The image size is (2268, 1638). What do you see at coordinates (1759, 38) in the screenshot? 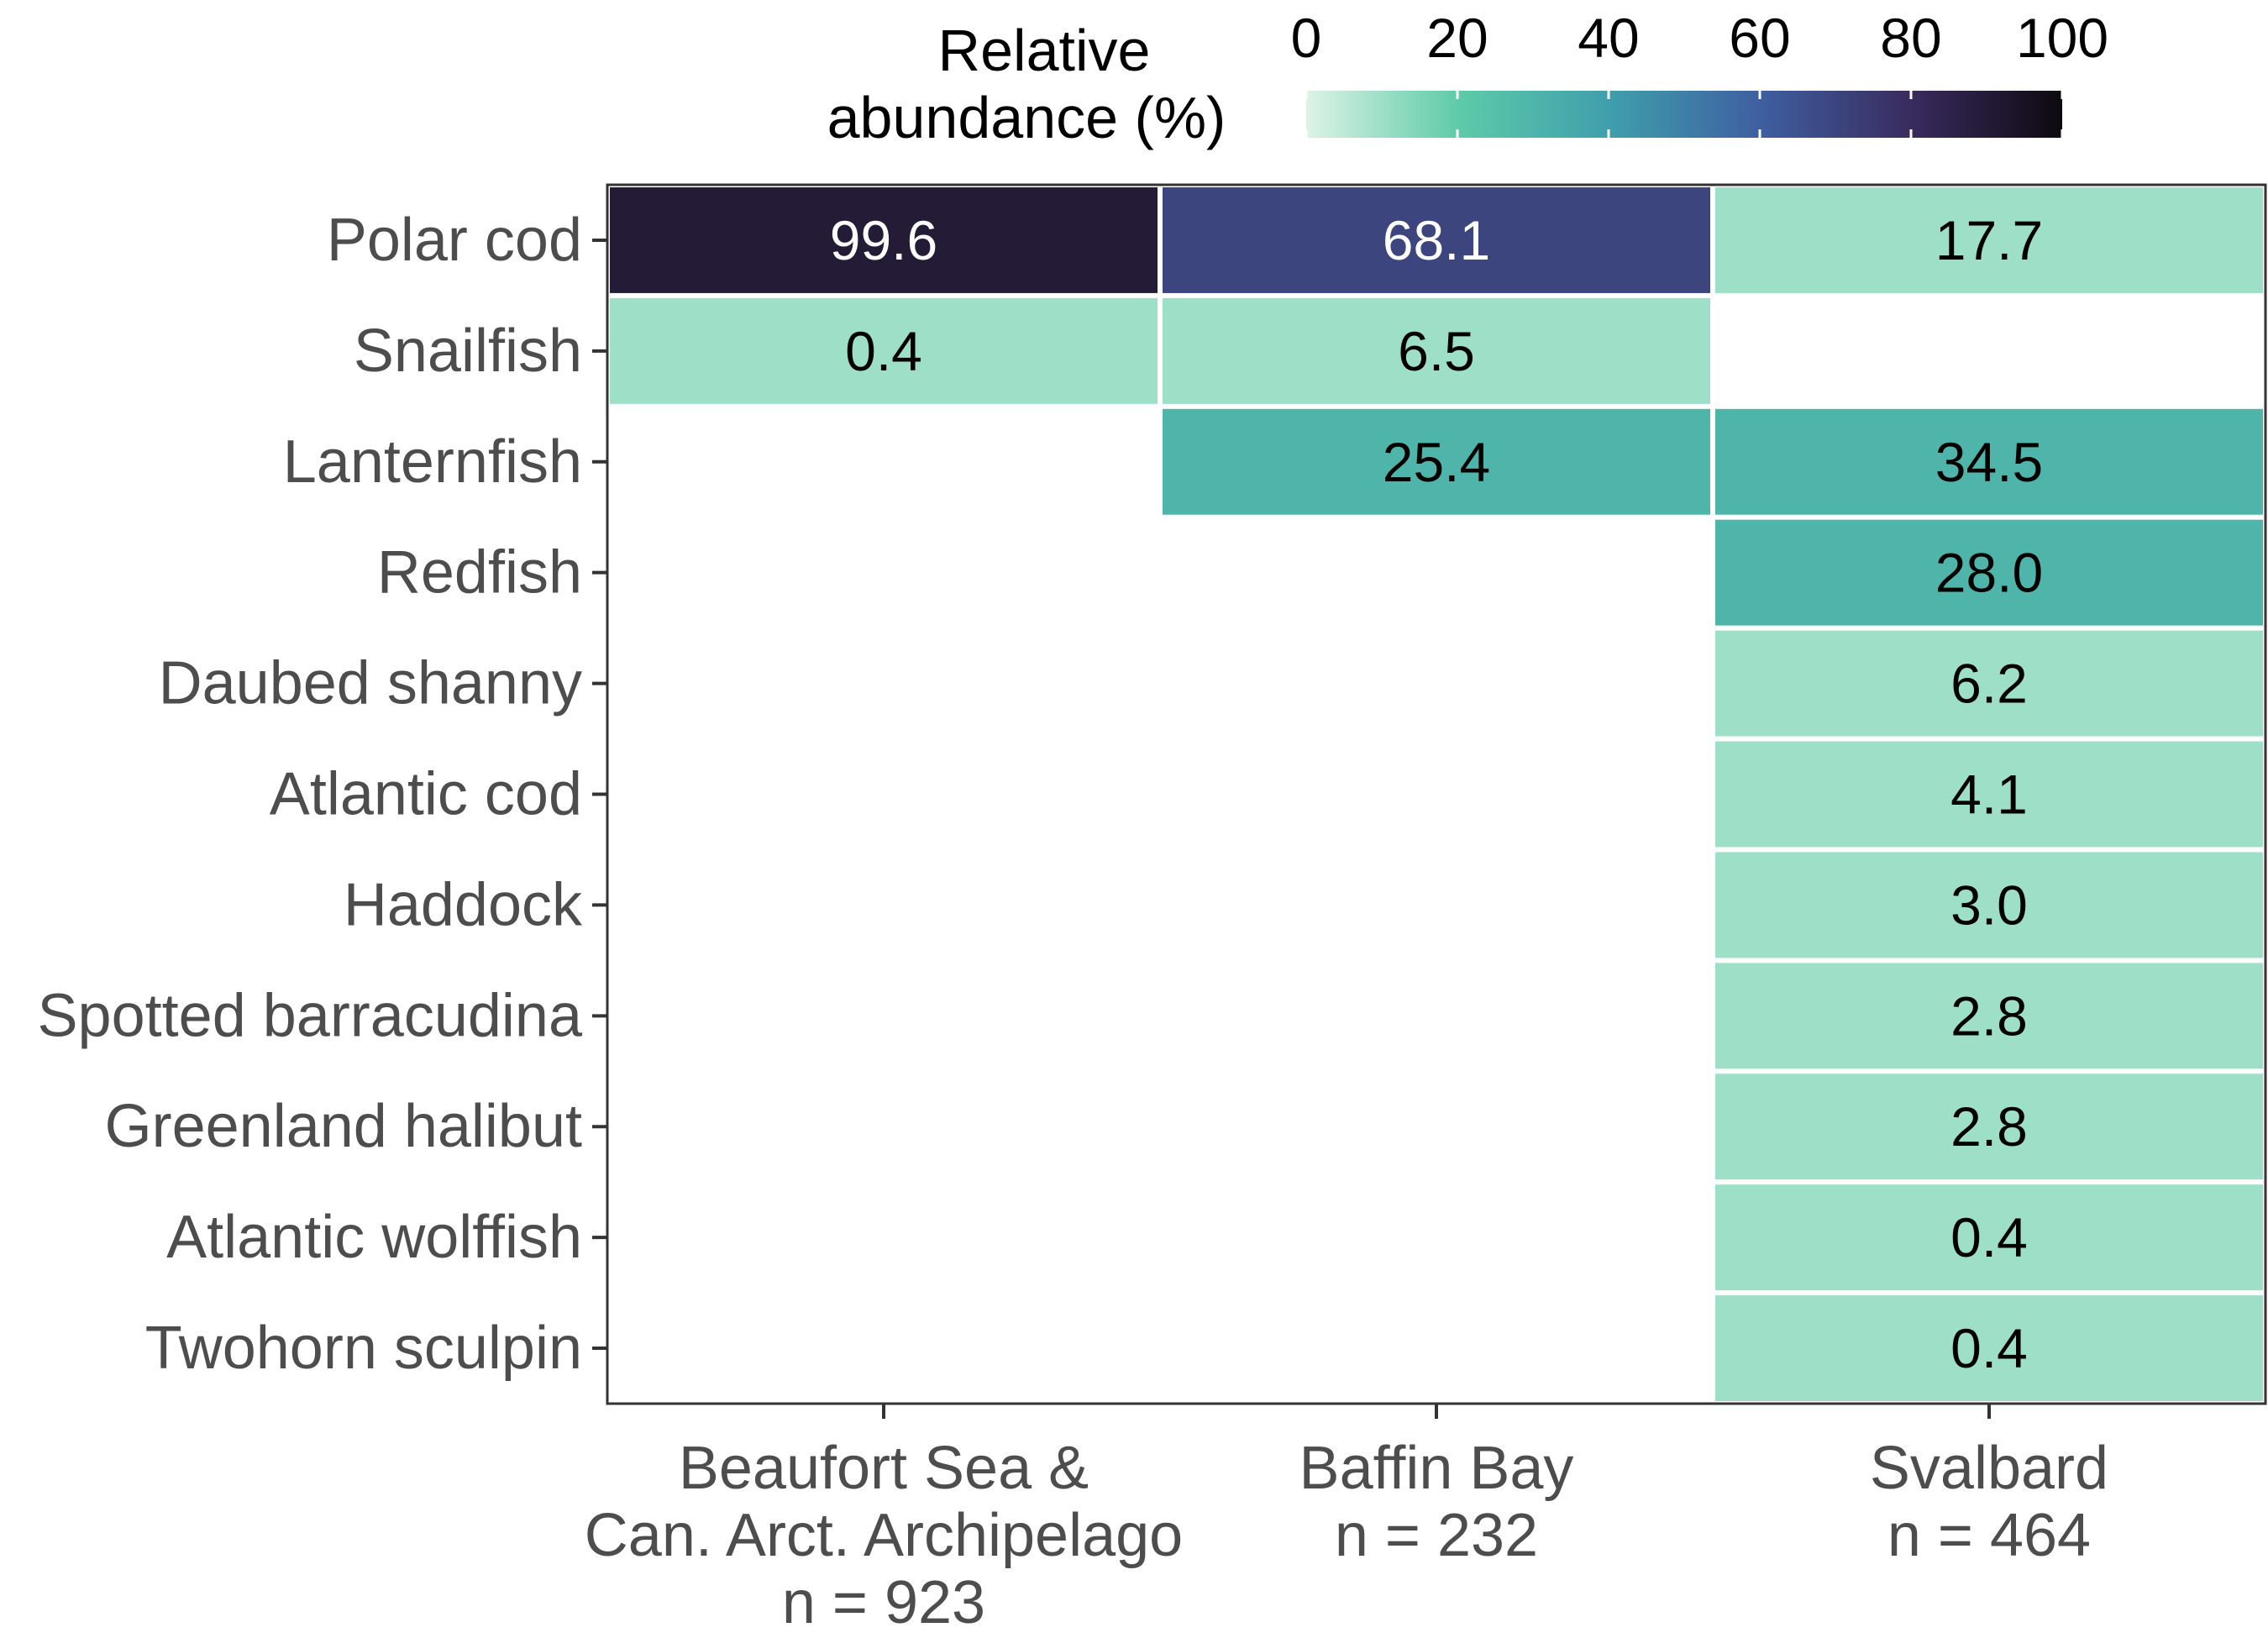
I see `legend-tick-label: 60` at bounding box center [1759, 38].